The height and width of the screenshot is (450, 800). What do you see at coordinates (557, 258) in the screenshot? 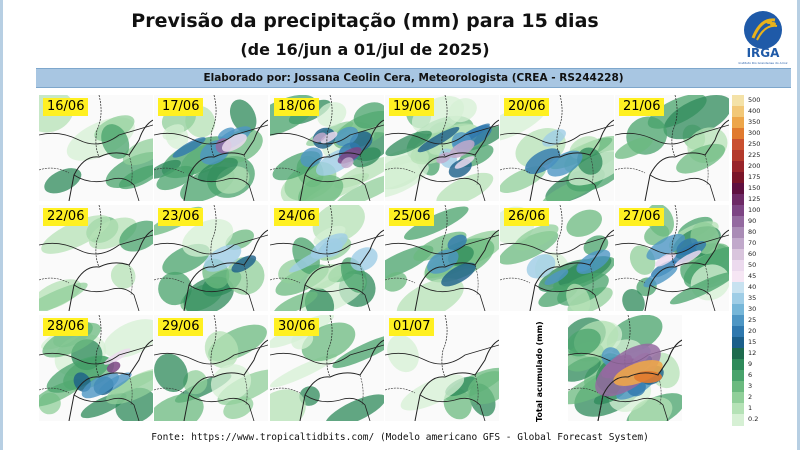
I see `forecast-map-panel: 26/06` at bounding box center [557, 258].